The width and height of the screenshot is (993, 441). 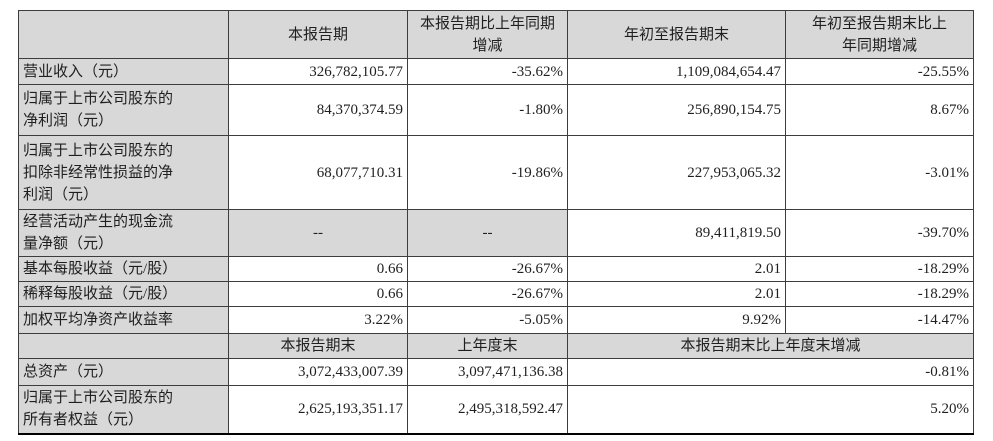 What do you see at coordinates (879, 34) in the screenshot?
I see `header-ytd-yoy-change: 年初至报告期末比上 年同期增减` at bounding box center [879, 34].